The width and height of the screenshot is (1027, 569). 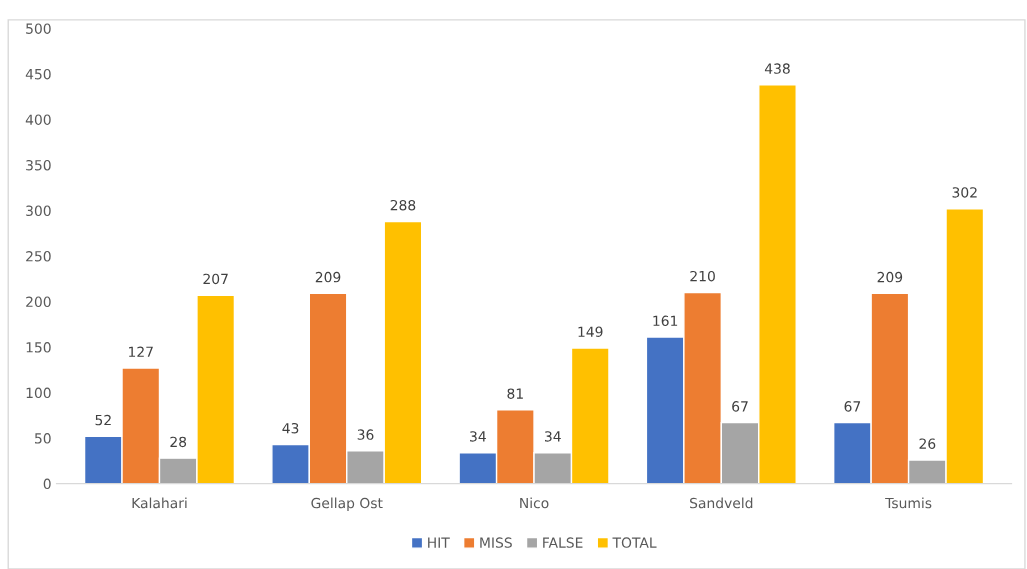 I want to click on y-tick-label: 200, so click(x=38, y=302).